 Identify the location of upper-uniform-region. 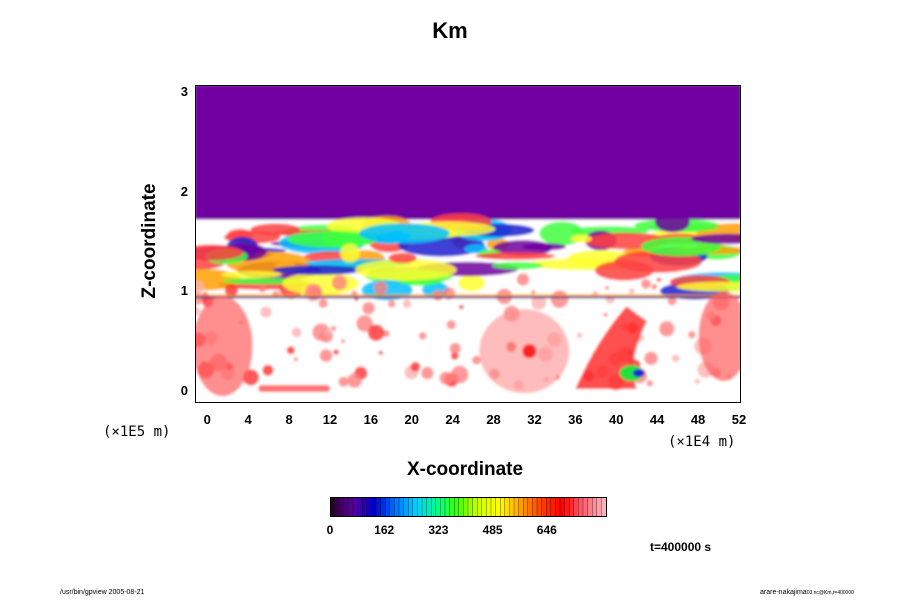
(468, 152).